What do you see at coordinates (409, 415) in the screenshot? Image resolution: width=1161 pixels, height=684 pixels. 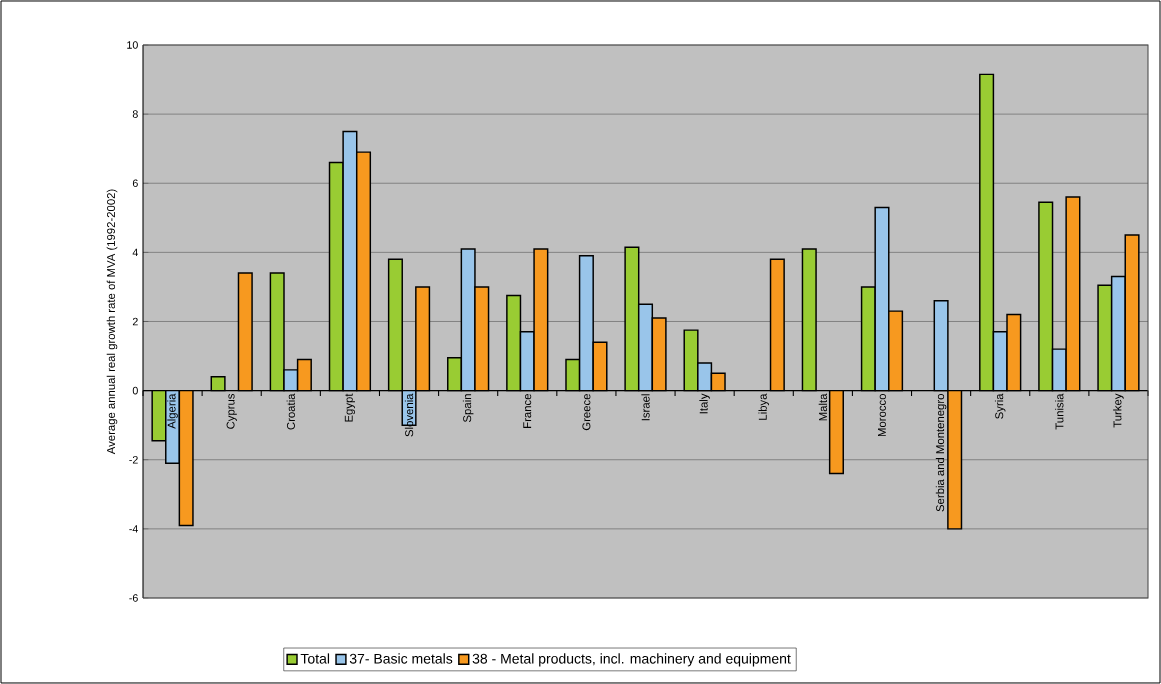 I see `x-tick-label: Slovenia` at bounding box center [409, 415].